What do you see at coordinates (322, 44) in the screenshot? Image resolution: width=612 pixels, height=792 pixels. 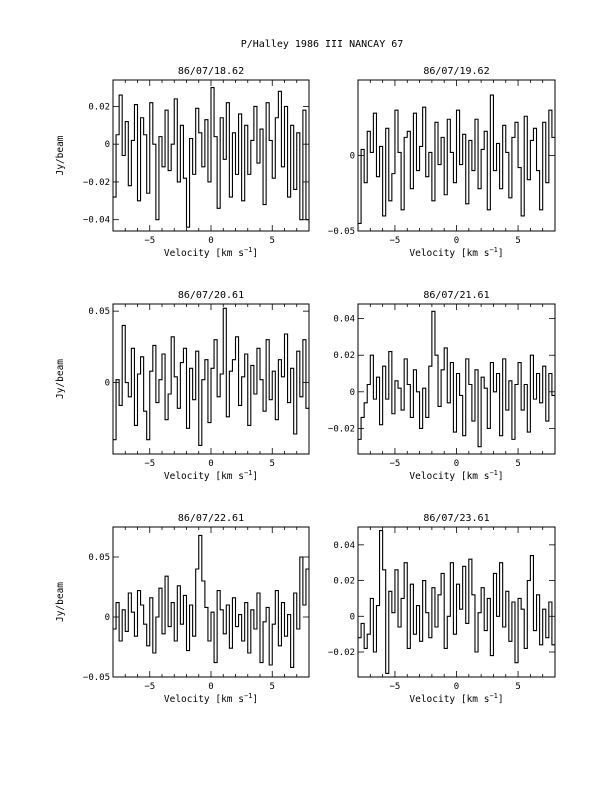 I see `figure-title: P/Halley 1986 III NANCAY 67` at bounding box center [322, 44].